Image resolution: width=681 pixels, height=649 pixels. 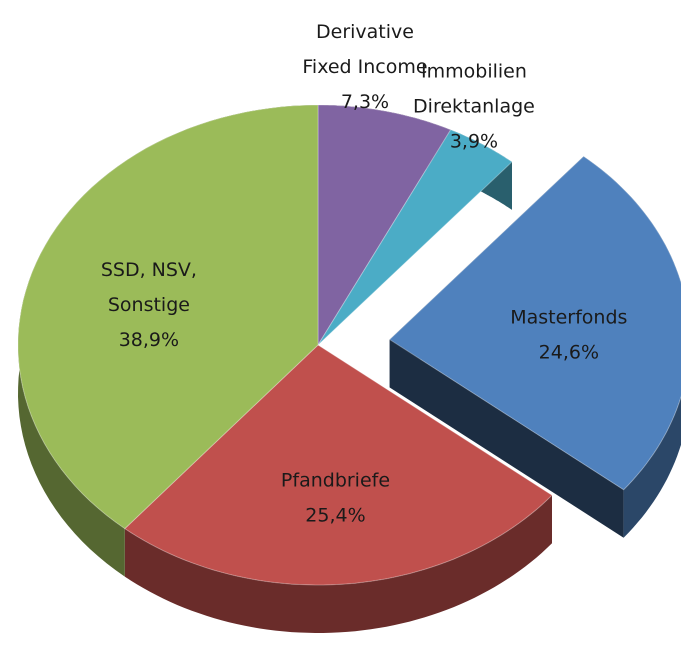 What do you see at coordinates (149, 270) in the screenshot?
I see `slice-label: SSD, NSV,` at bounding box center [149, 270].